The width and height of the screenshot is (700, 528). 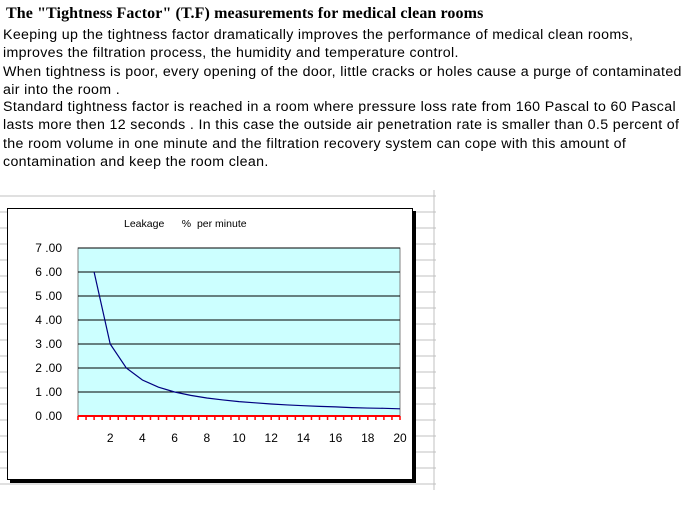 What do you see at coordinates (174, 438) in the screenshot?
I see `x-tick-label: 6` at bounding box center [174, 438].